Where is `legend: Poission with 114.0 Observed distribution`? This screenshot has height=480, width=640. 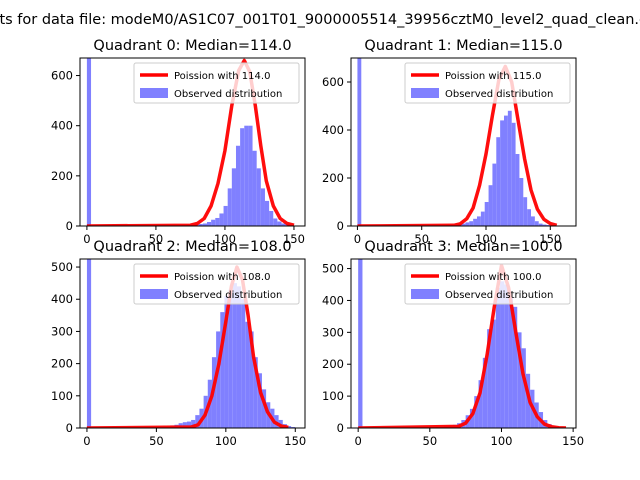 legend: Poission with 114.0 Observed distribution is located at coordinates (216, 83).